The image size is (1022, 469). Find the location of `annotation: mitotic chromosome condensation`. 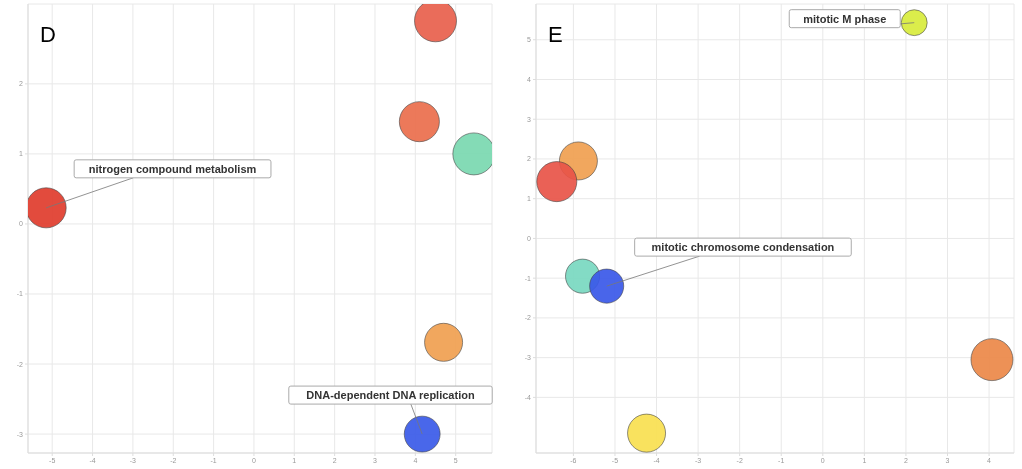

annotation: mitotic chromosome condensation is located at coordinates (743, 247).